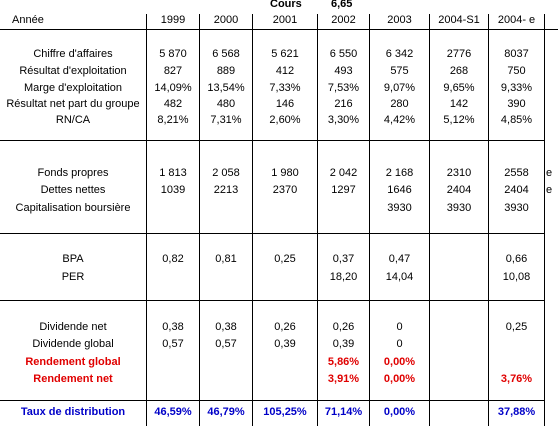 This screenshot has height=426, width=558. Describe the element at coordinates (343, 120) in the screenshot. I see `table-cell: 3,30%` at that location.